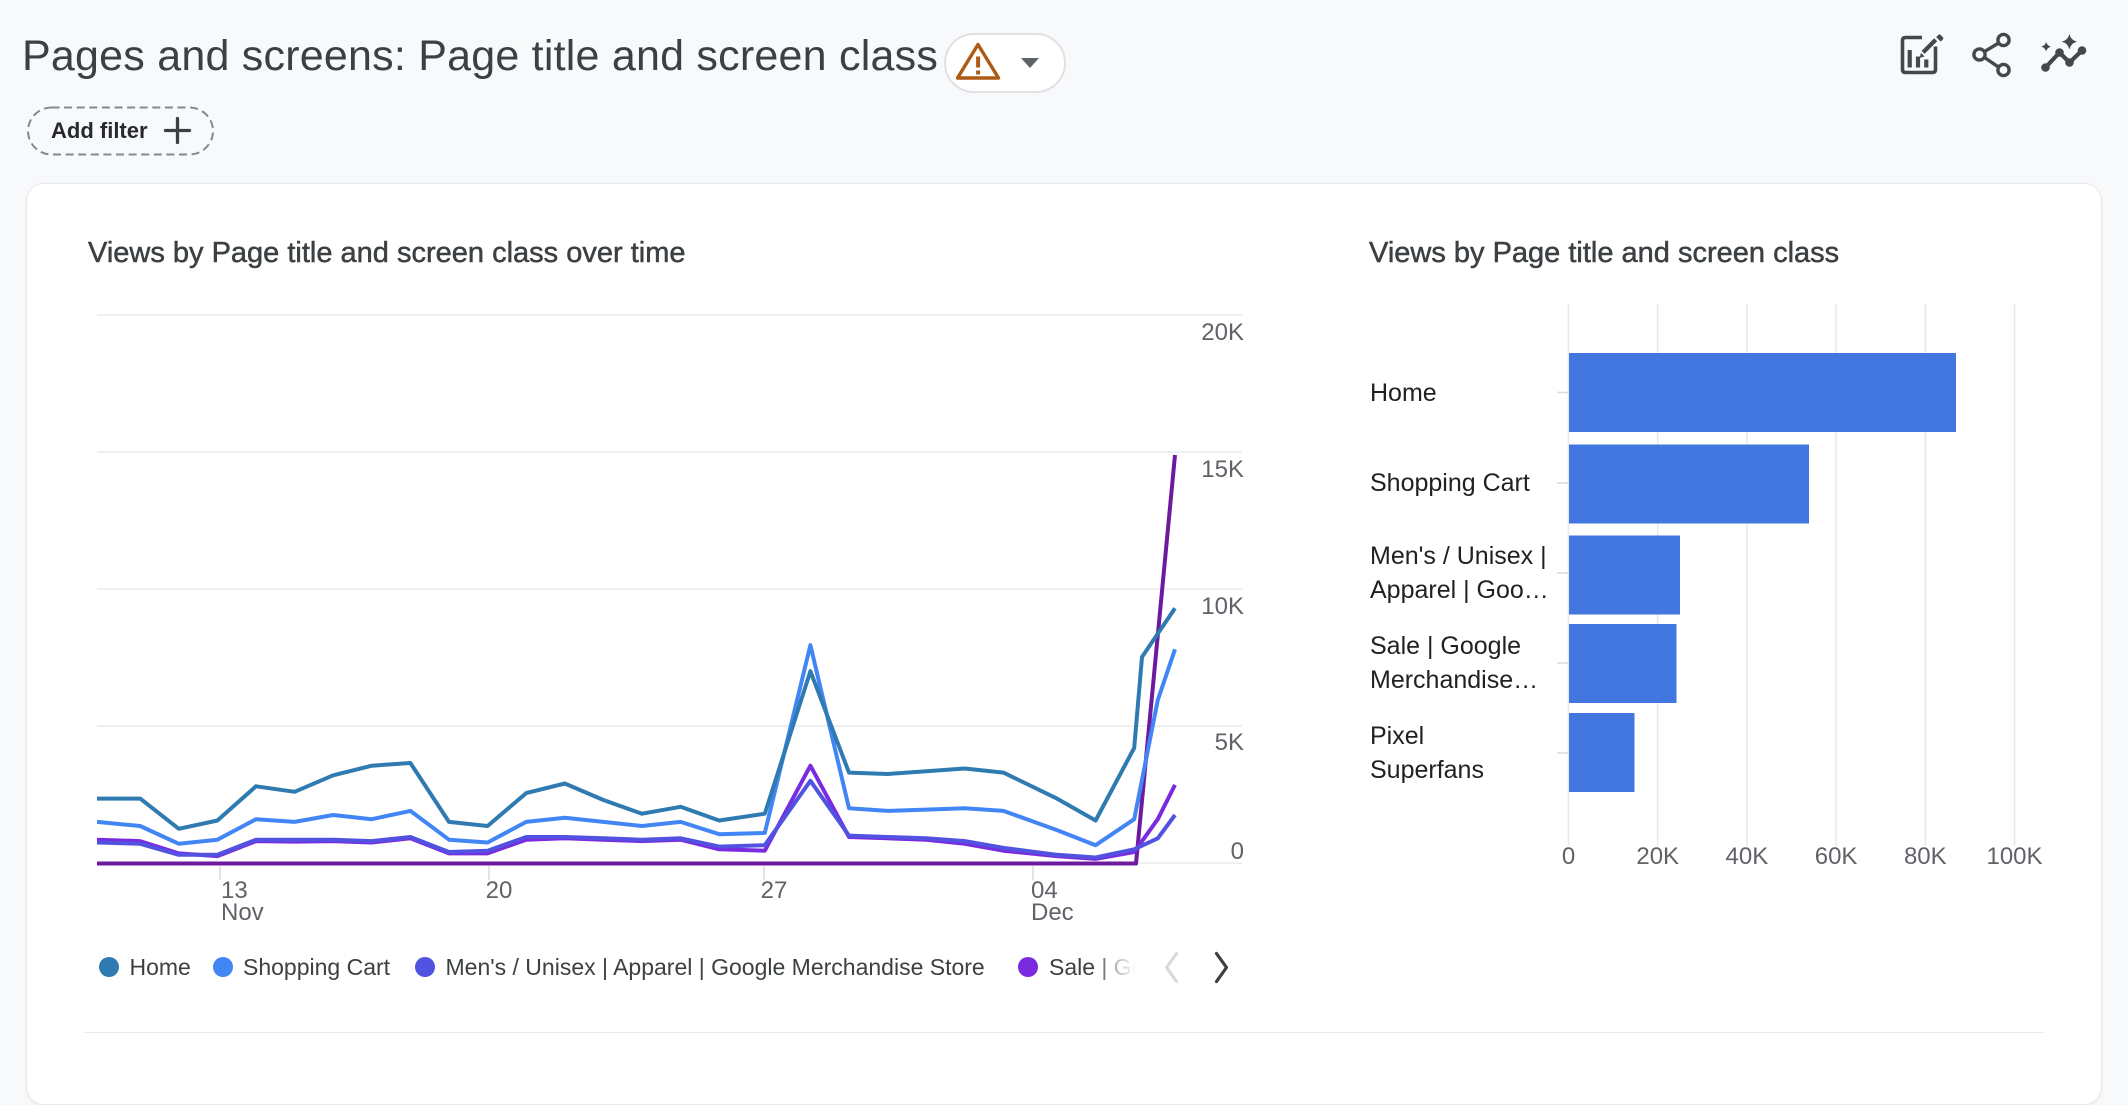  What do you see at coordinates (1458, 556) in the screenshot?
I see `svg-text: Men's / Unisex |` at bounding box center [1458, 556].